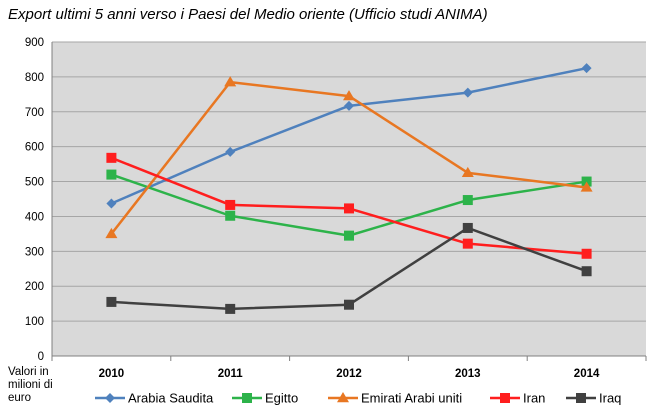 This screenshot has height=420, width=672. I want to click on legend-marker-iraq, so click(581, 398).